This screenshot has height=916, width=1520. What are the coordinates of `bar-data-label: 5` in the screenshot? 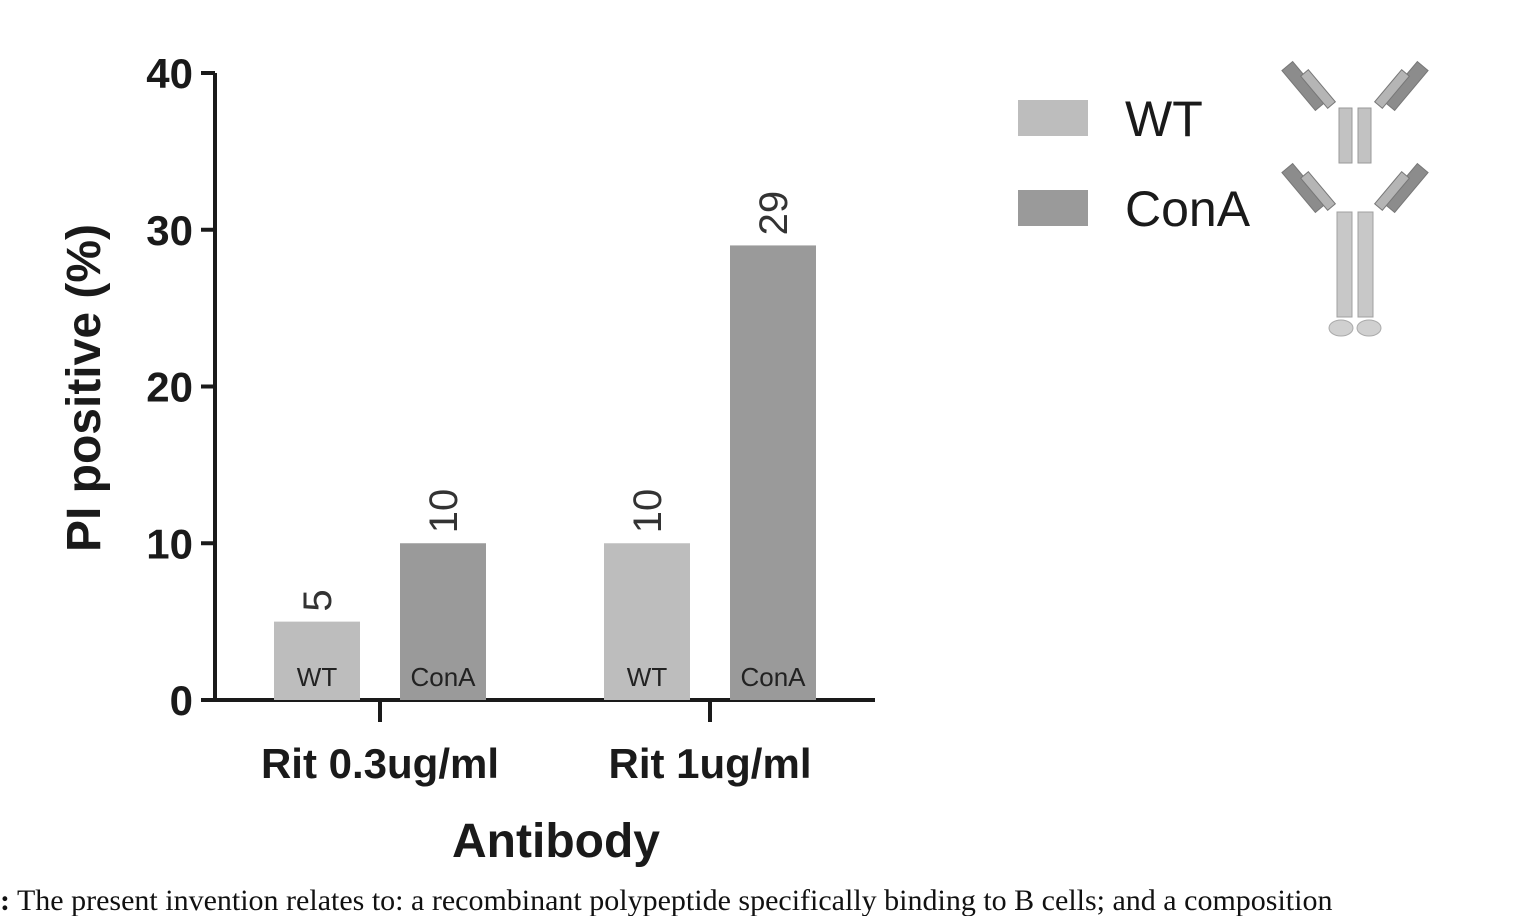 It's located at (318, 600).